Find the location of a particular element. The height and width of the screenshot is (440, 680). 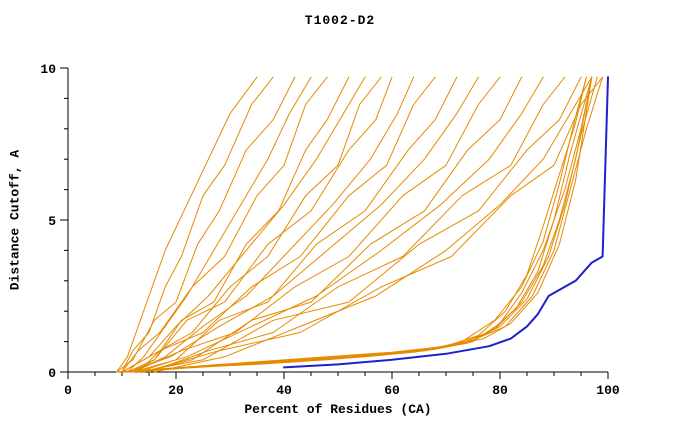

x-axis-label: Percent of Residues (CA) is located at coordinates (338, 409).